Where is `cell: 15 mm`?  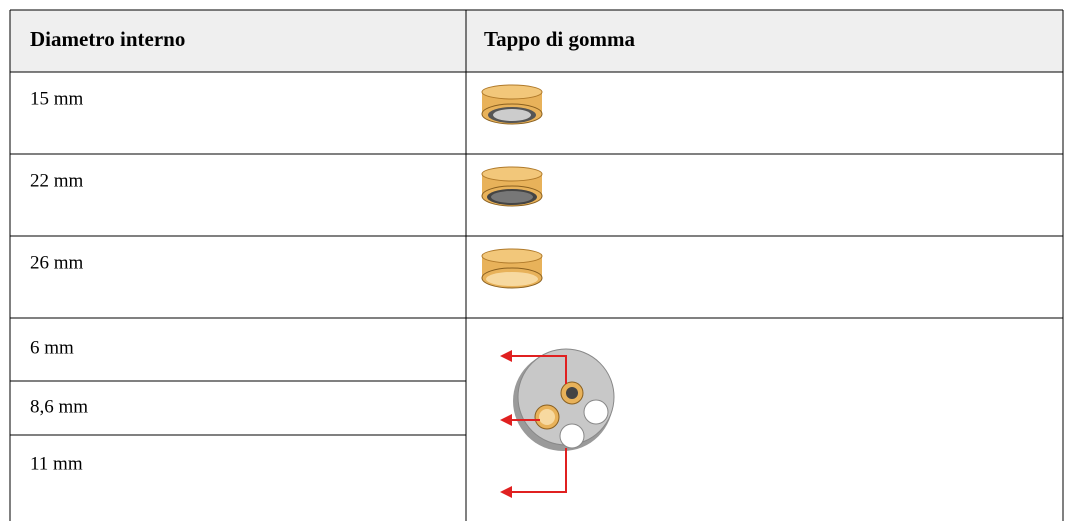 cell: 15 mm is located at coordinates (57, 98).